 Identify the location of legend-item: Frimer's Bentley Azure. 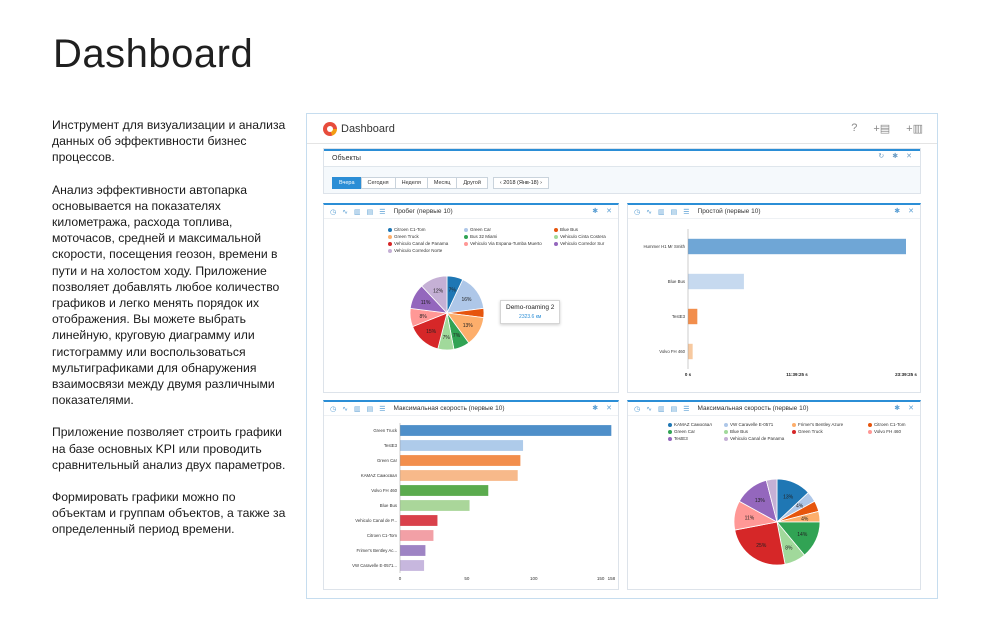
(828, 424).